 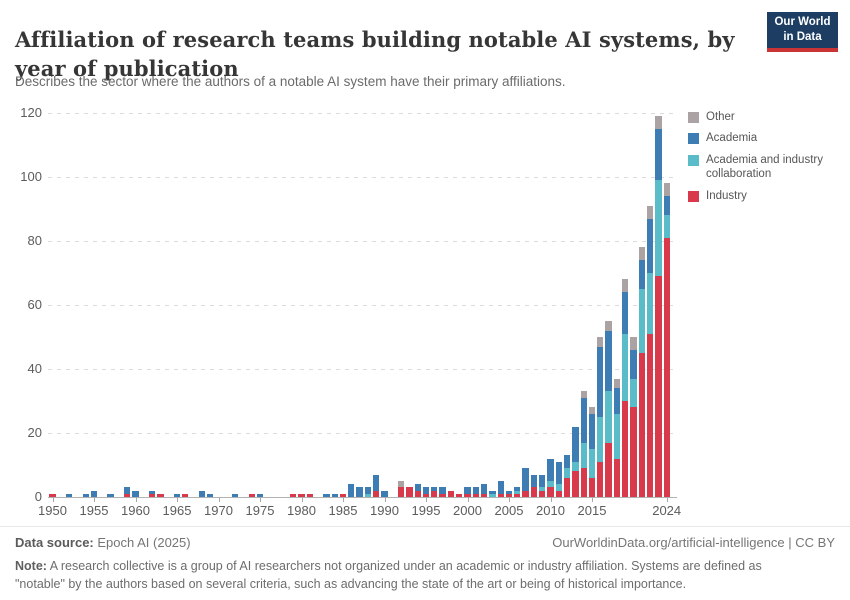 I want to click on bar-2009, so click(x=542, y=485).